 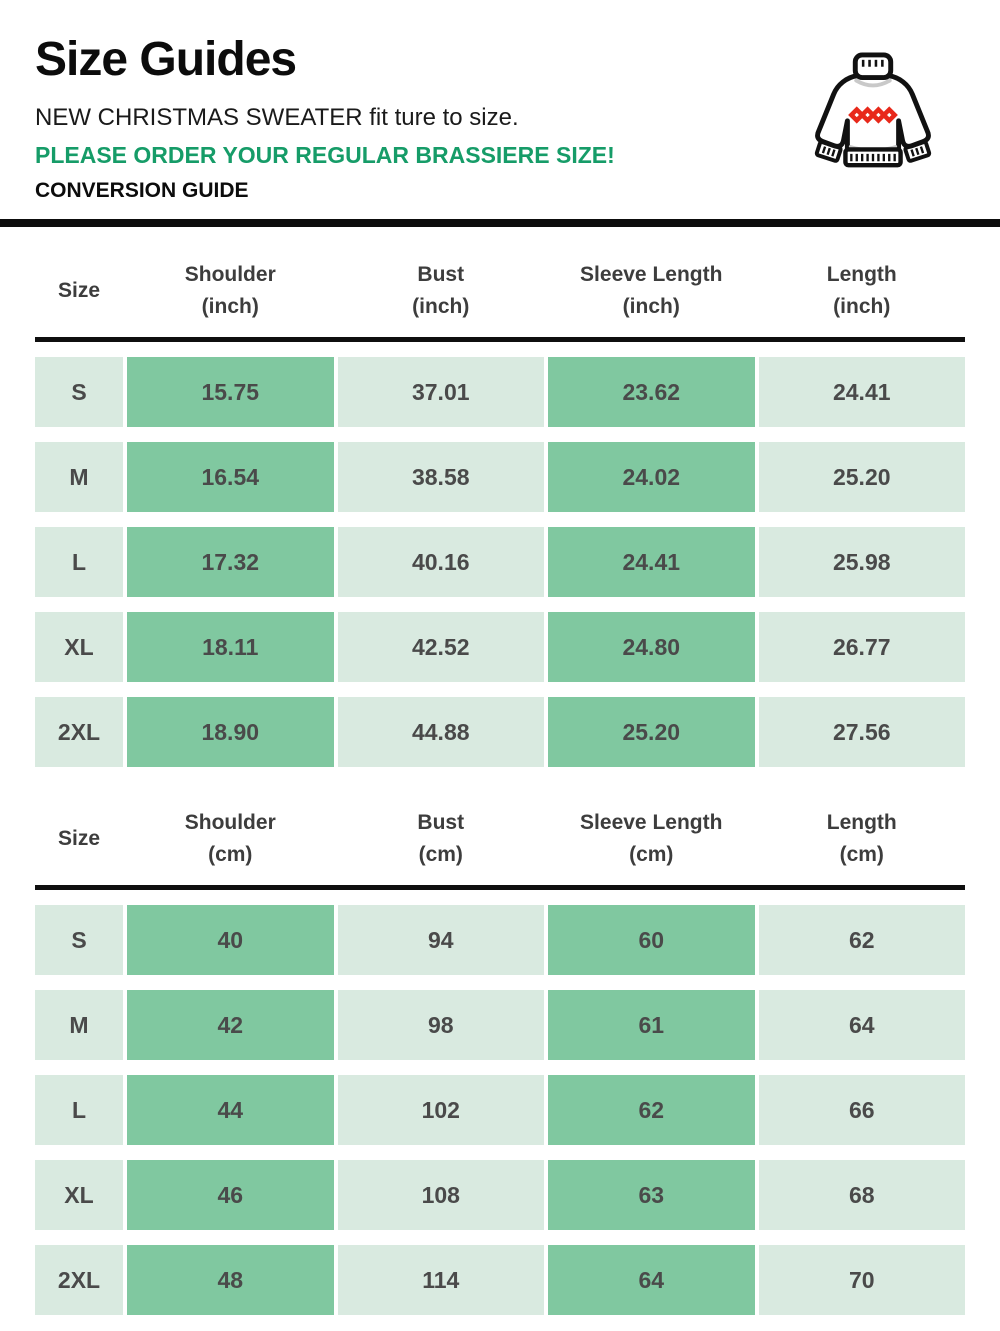 What do you see at coordinates (440, 1195) in the screenshot?
I see `value-cell: 108` at bounding box center [440, 1195].